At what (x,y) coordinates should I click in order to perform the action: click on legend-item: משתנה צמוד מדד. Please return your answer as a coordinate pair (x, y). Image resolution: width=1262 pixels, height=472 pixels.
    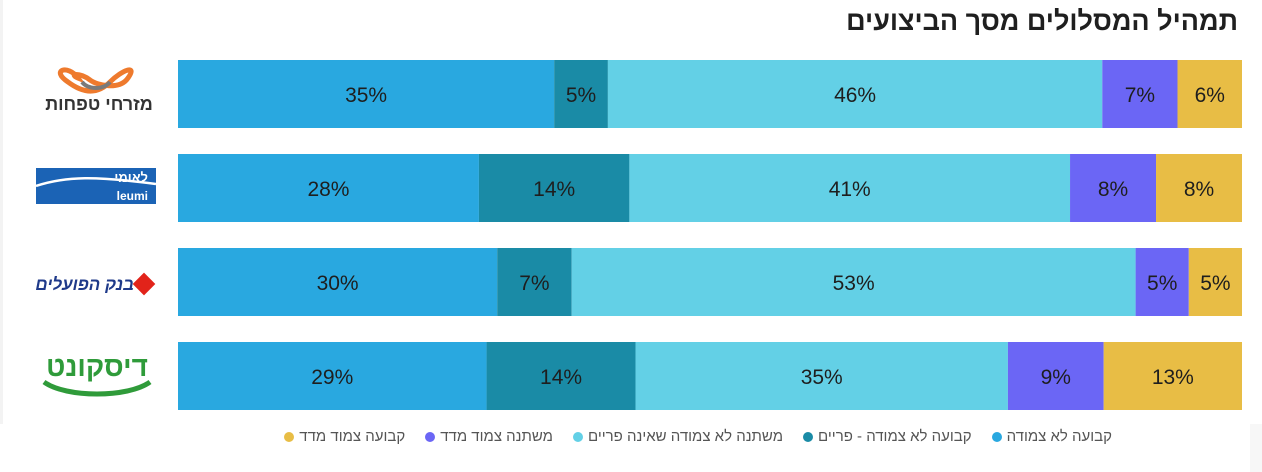
    Looking at the image, I should click on (489, 436).